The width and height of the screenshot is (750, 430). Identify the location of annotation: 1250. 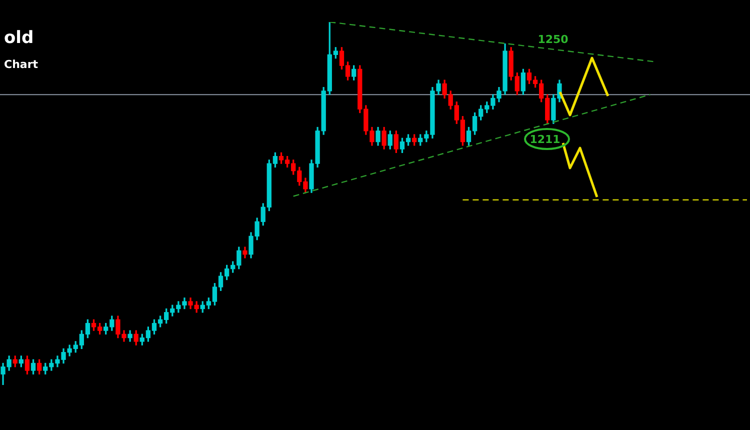
(553, 39).